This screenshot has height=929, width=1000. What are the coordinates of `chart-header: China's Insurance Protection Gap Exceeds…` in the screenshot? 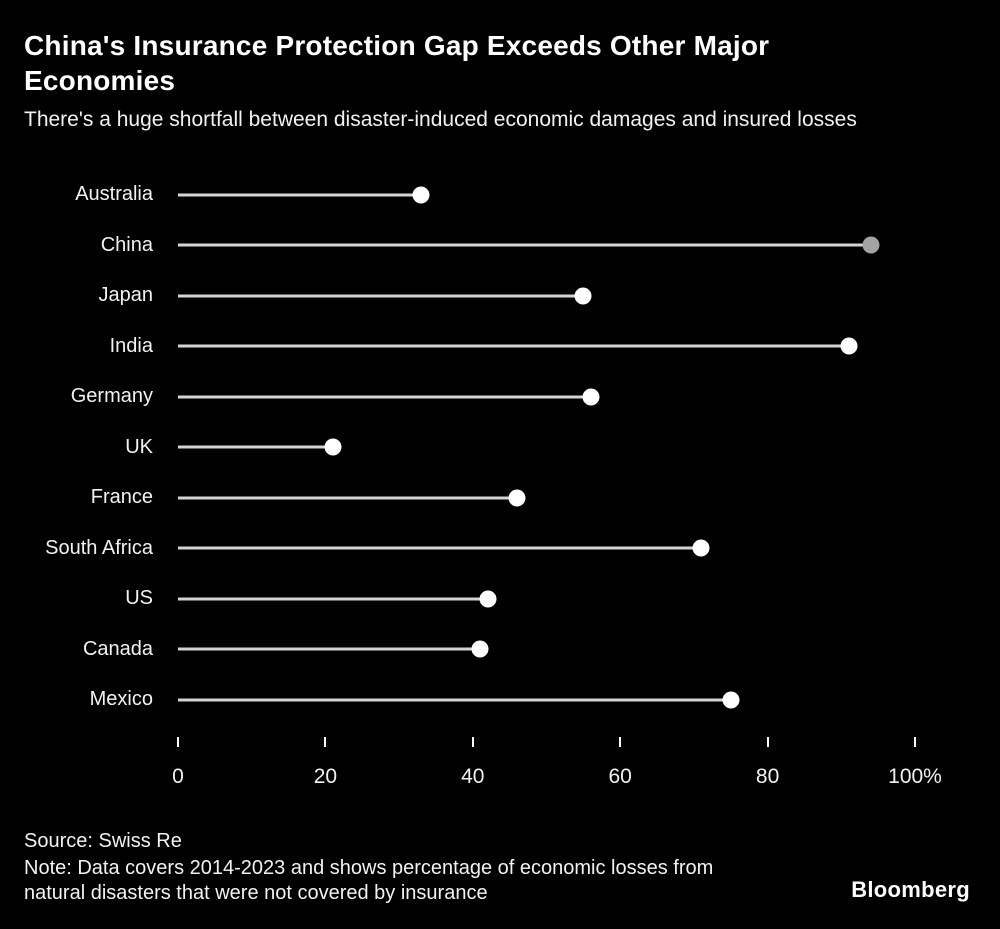 It's located at (500, 80).